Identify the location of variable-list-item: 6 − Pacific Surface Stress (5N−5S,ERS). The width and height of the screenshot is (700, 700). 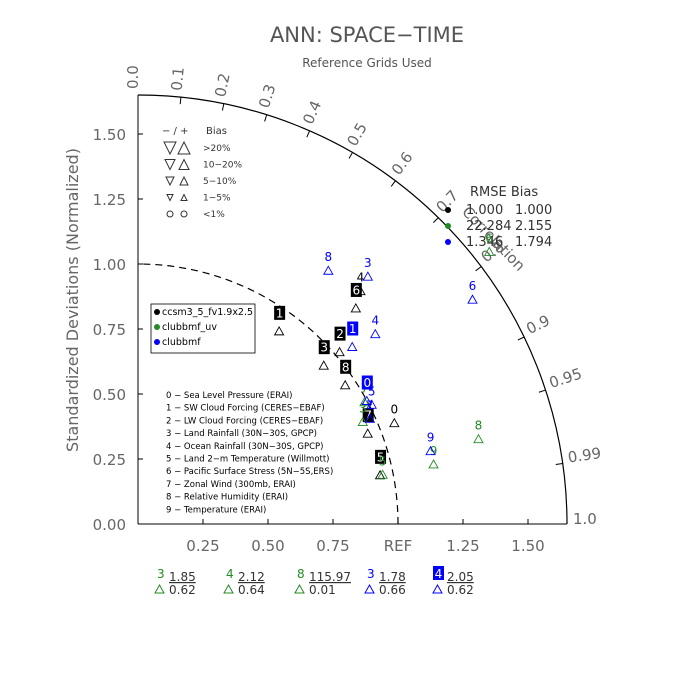
(249, 472).